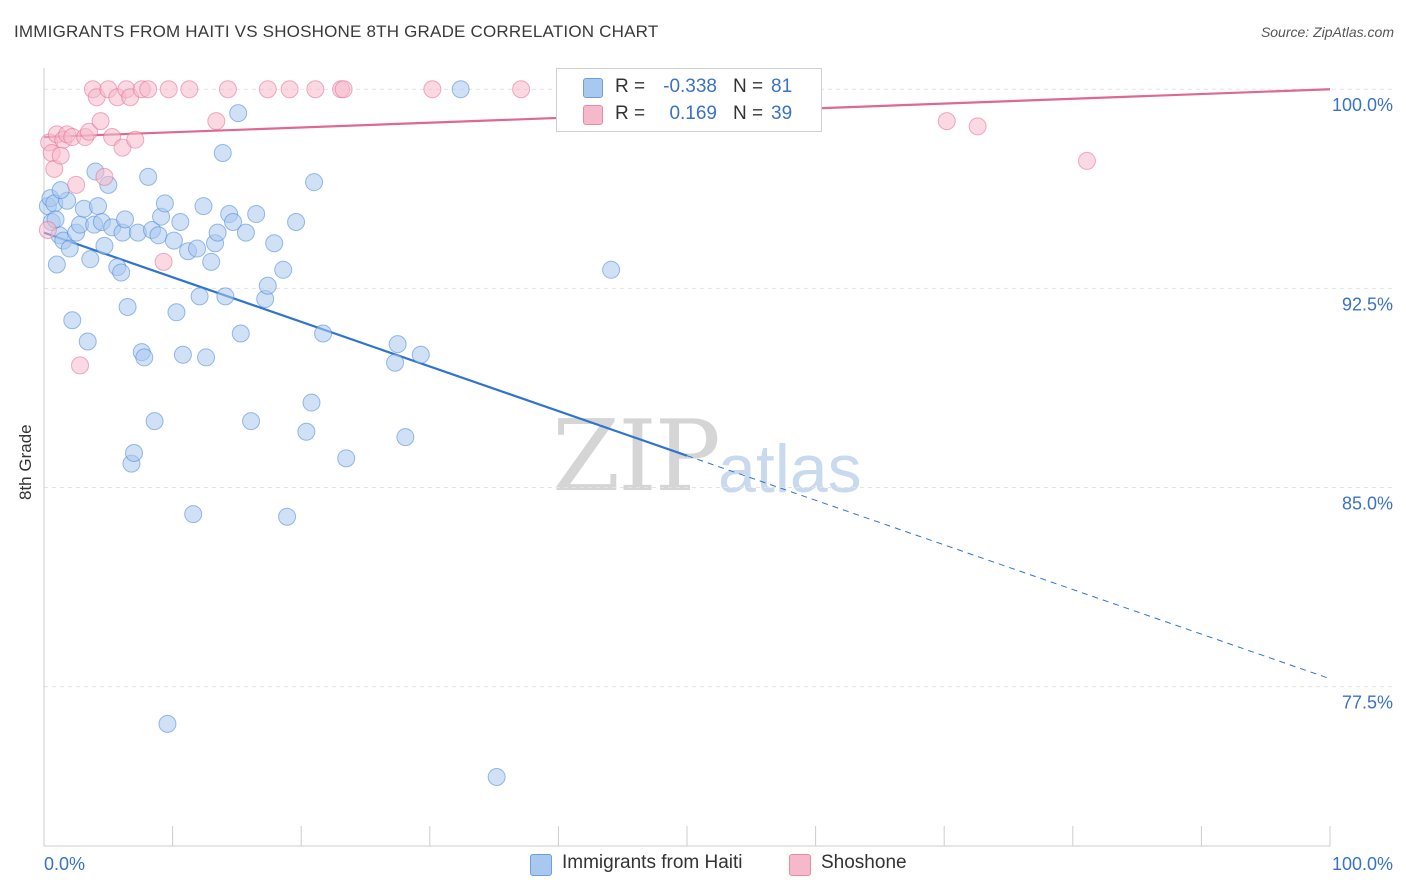  I want to click on legend-r-value: 0.169, so click(693, 113).